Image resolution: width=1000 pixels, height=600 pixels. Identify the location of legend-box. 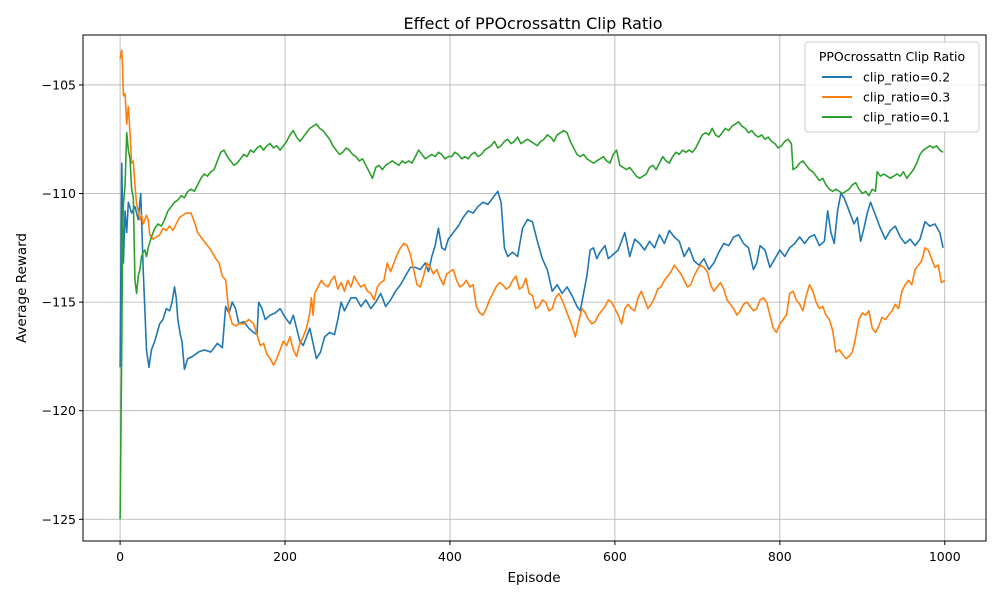
(892, 87).